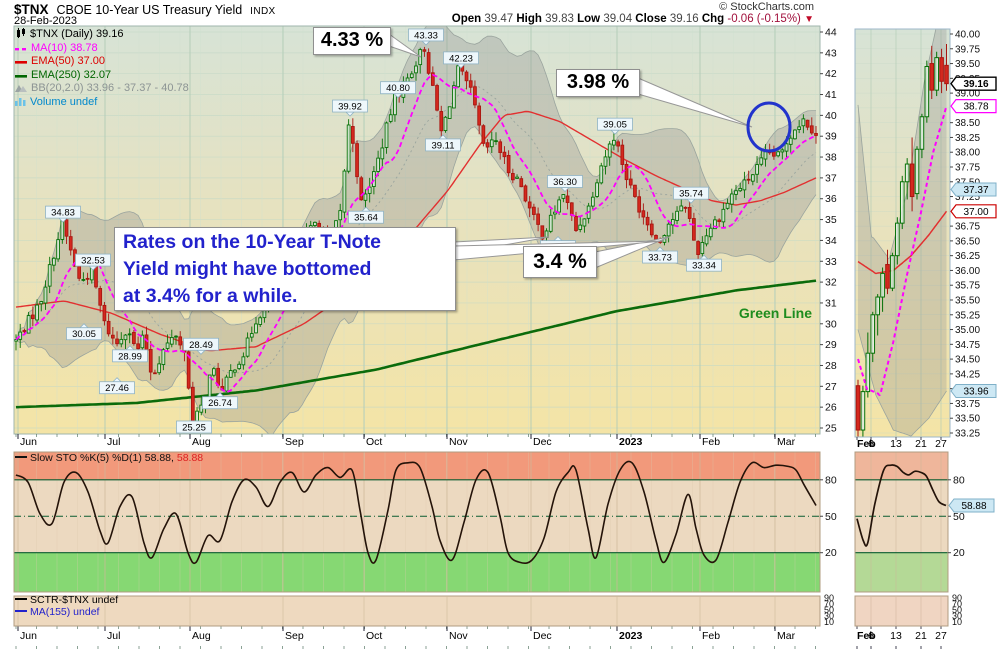 The width and height of the screenshot is (1000, 650). I want to click on sto-d-value: 58.88, so click(190, 458).